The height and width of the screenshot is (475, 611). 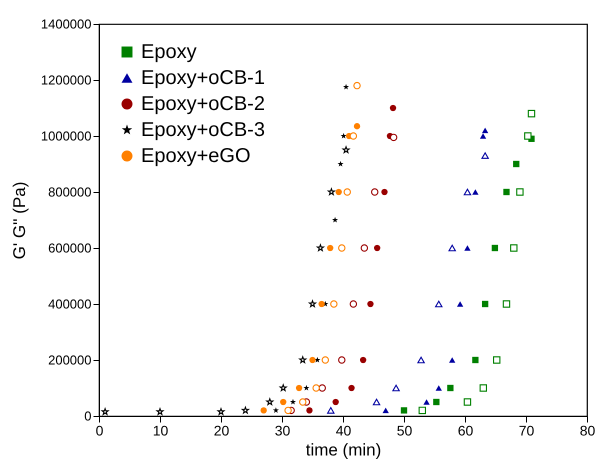 What do you see at coordinates (70, 360) in the screenshot?
I see `y-tick-label: 200000` at bounding box center [70, 360].